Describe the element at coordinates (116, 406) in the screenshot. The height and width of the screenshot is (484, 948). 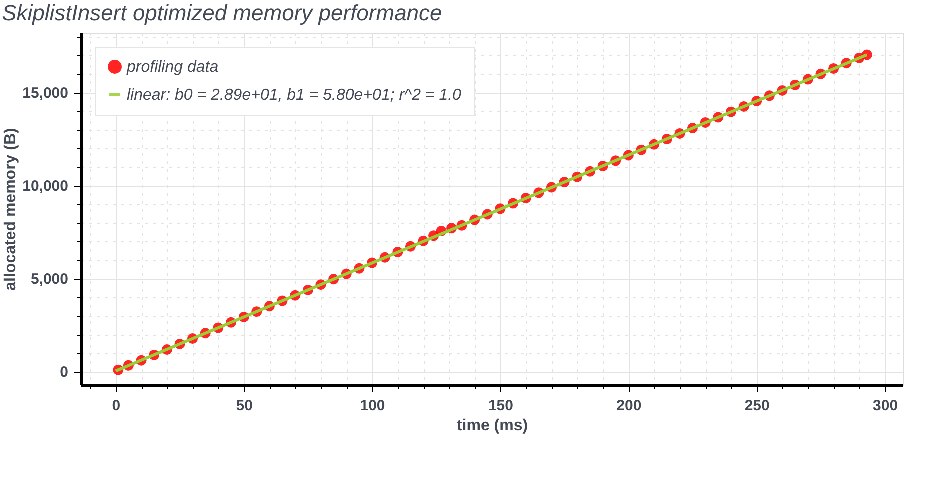
I see `x-tick-label: 0` at that location.